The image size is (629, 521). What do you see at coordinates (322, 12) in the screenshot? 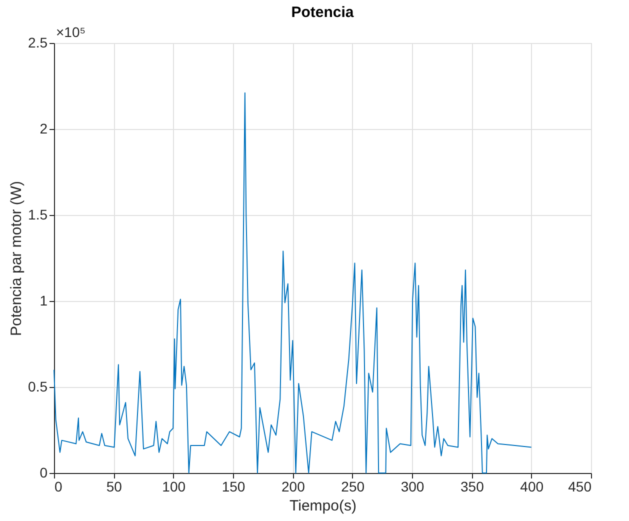
I see `chart-title: Potencia` at bounding box center [322, 12].